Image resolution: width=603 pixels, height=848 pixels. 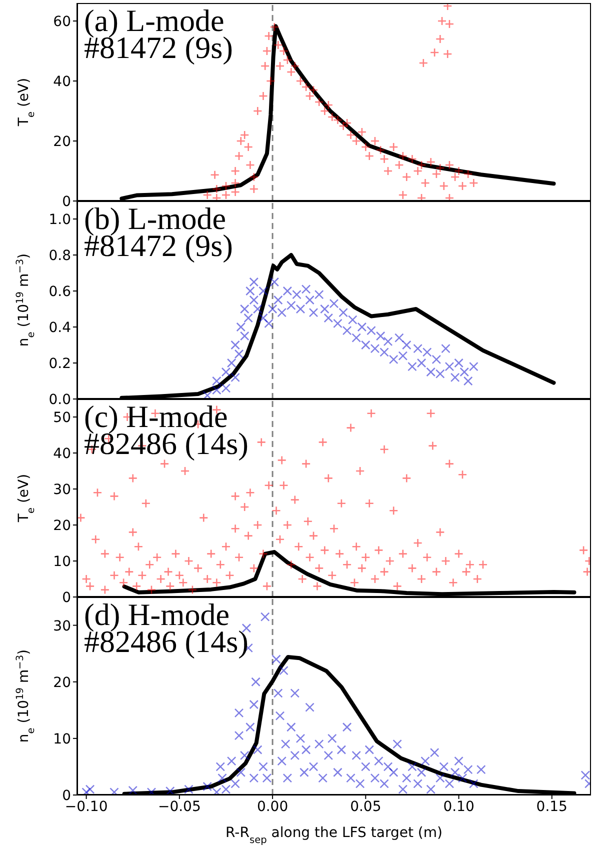 I want to click on y-tick-label: 50, so click(x=62, y=418).